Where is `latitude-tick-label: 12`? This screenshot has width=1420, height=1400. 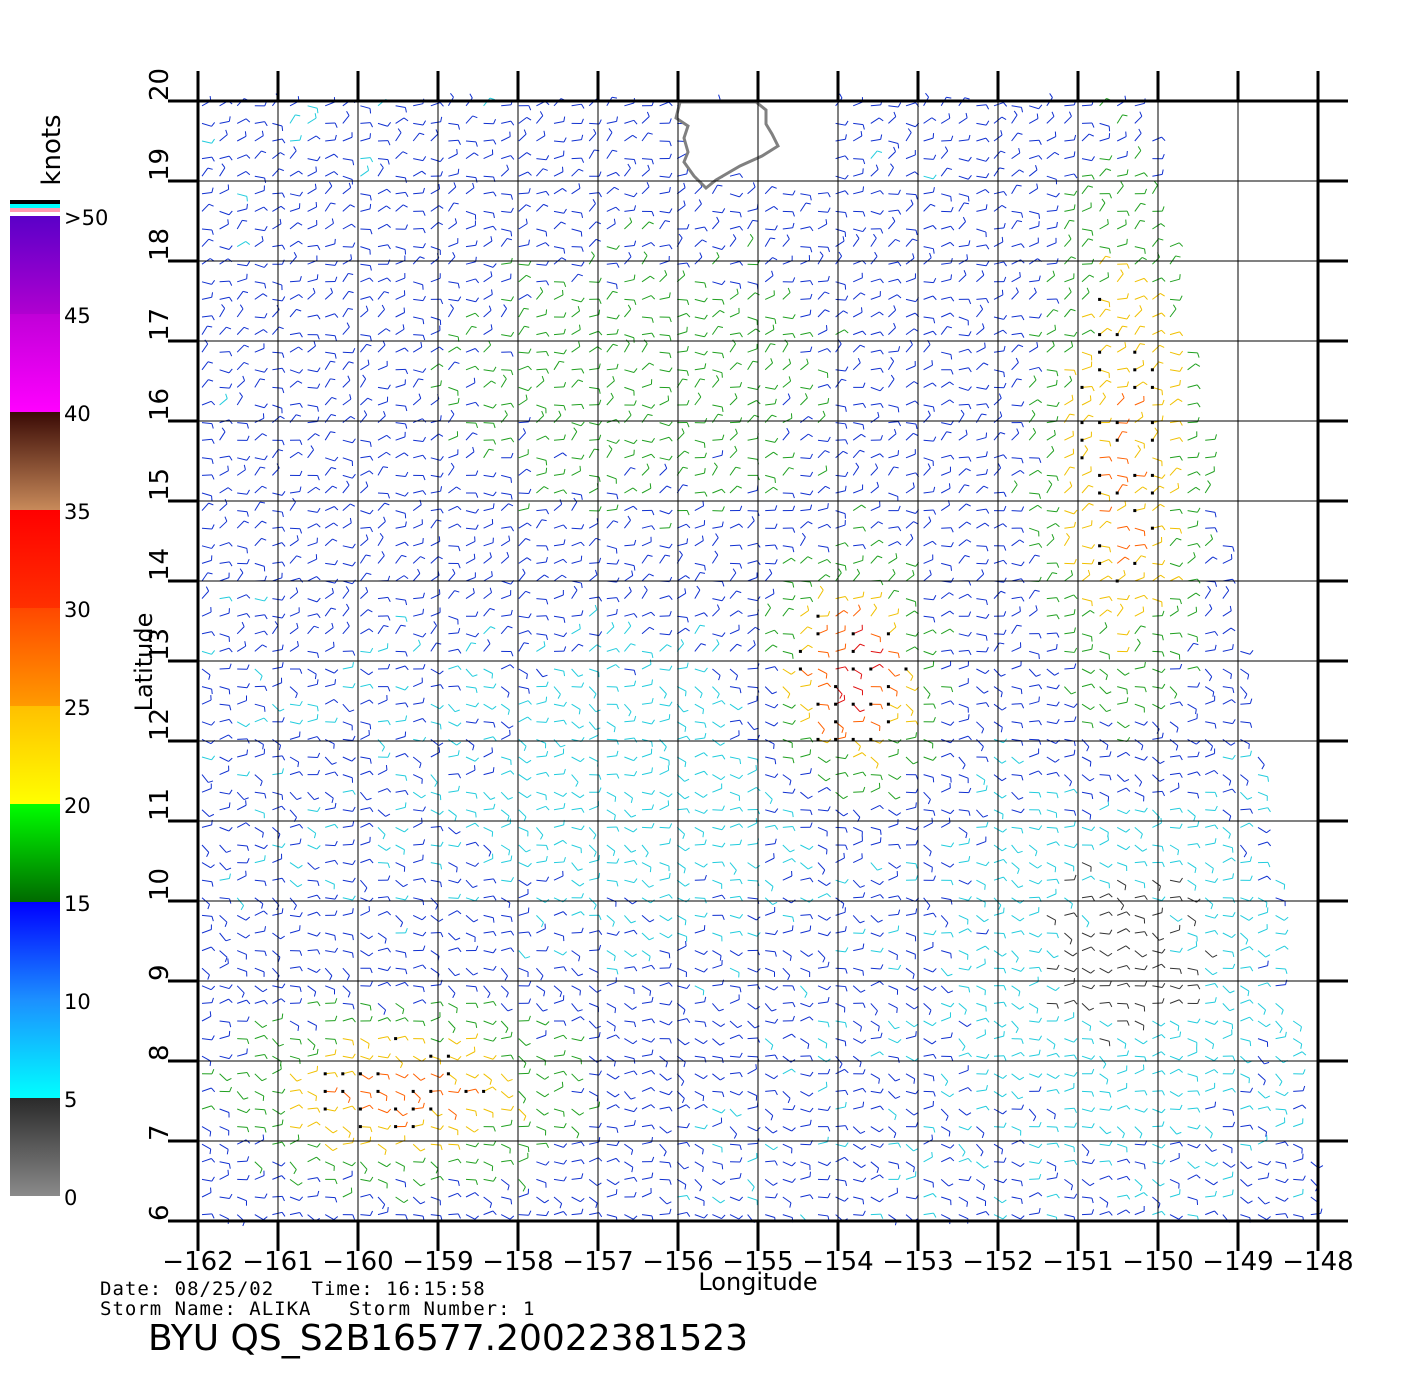
latitude-tick-label: 12 is located at coordinates (160, 724).